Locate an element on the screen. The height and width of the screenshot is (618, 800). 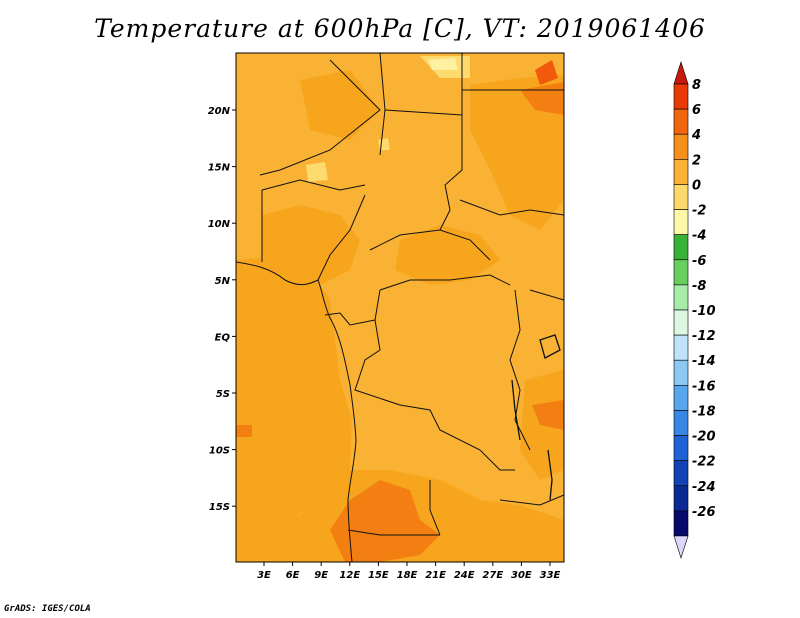
colorbar-label: 8 is located at coordinates (696, 85).